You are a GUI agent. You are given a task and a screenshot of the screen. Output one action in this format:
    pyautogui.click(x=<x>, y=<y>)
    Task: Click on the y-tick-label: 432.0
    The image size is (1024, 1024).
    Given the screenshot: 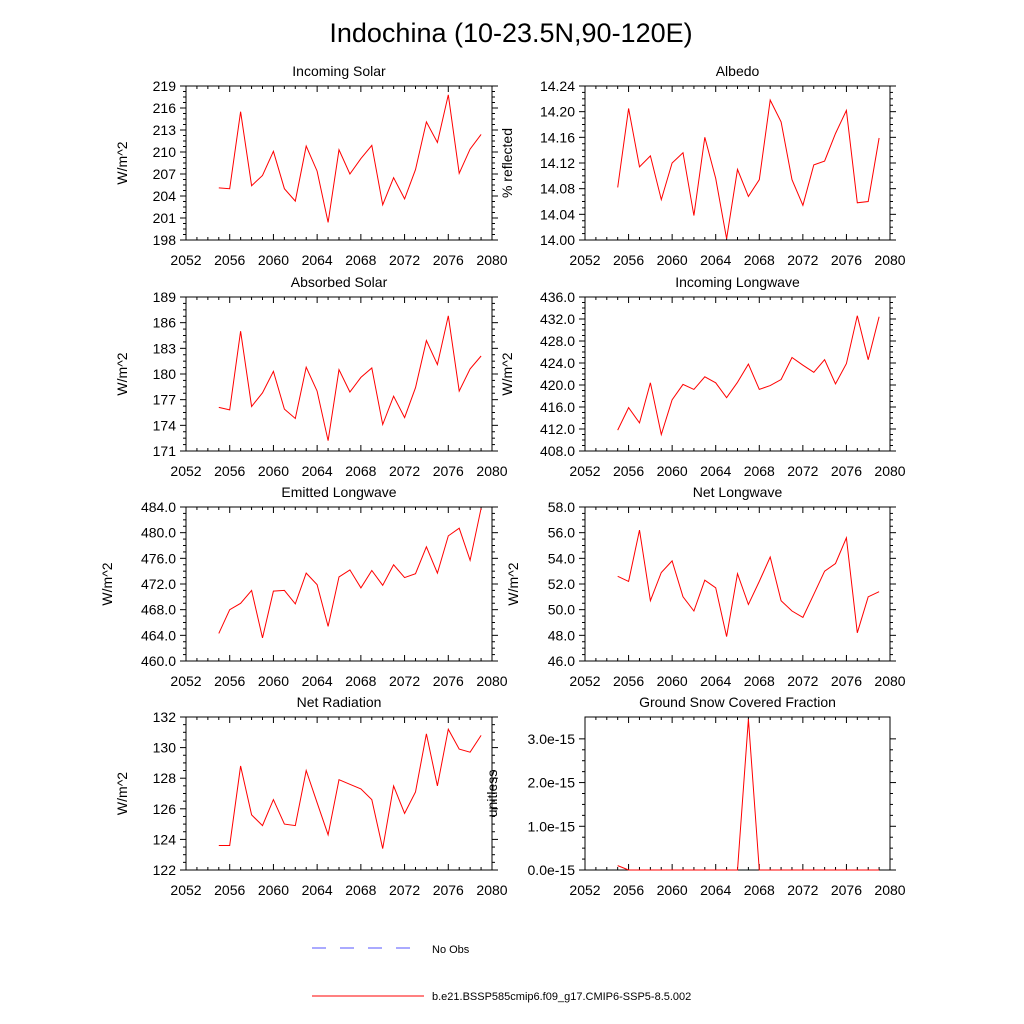 What is the action you would take?
    pyautogui.click(x=557, y=319)
    